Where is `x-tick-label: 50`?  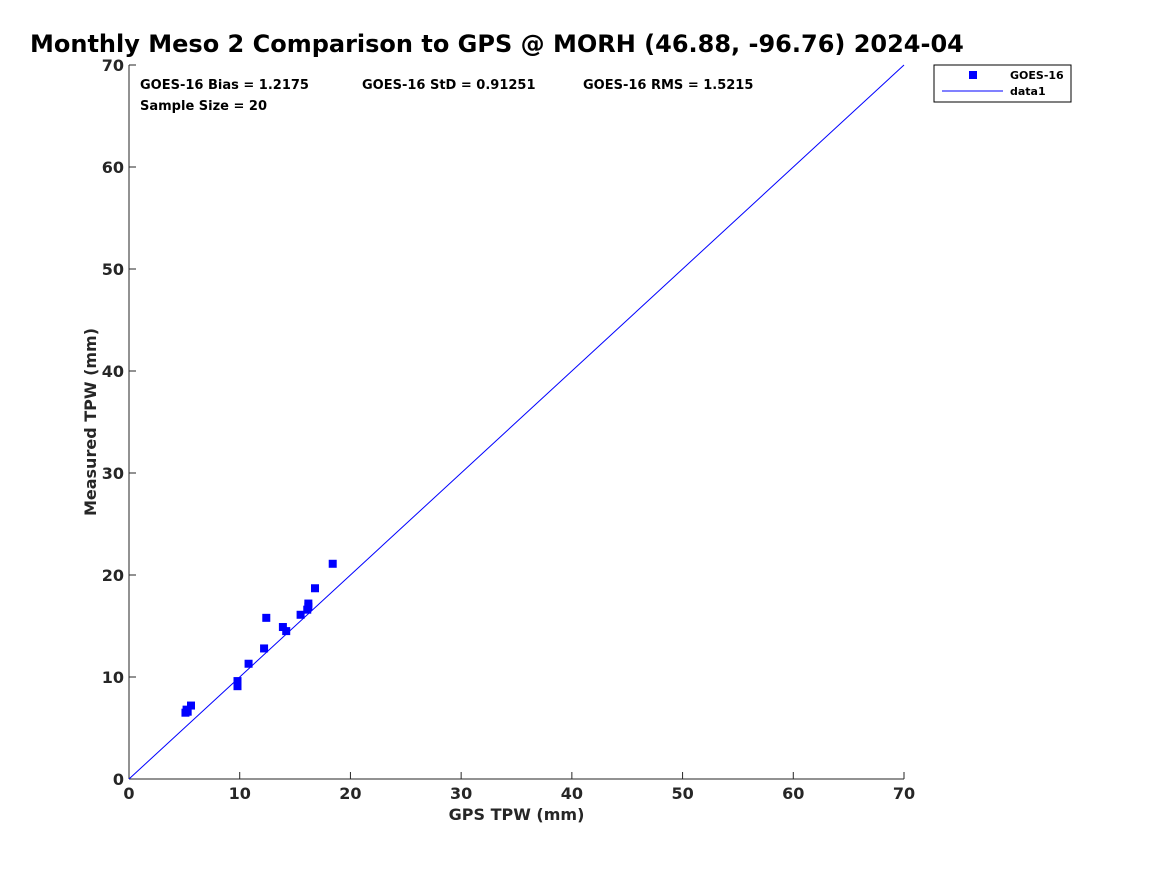
x-tick-label: 50 is located at coordinates (682, 793).